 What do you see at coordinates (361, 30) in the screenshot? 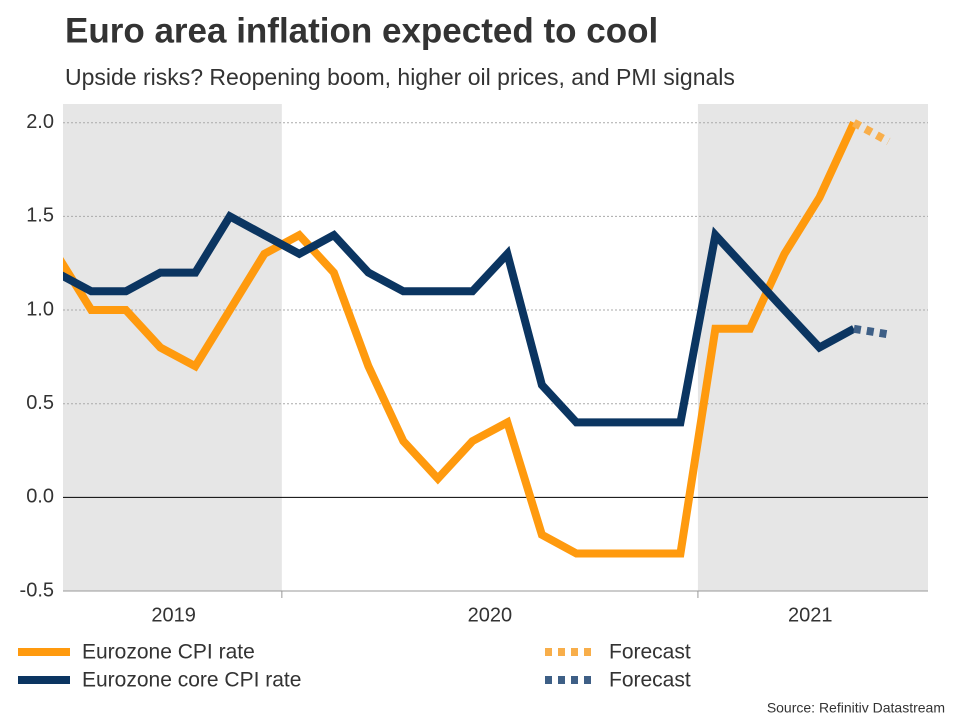
I see `chart-title: Euro area inflation expected to cool` at bounding box center [361, 30].